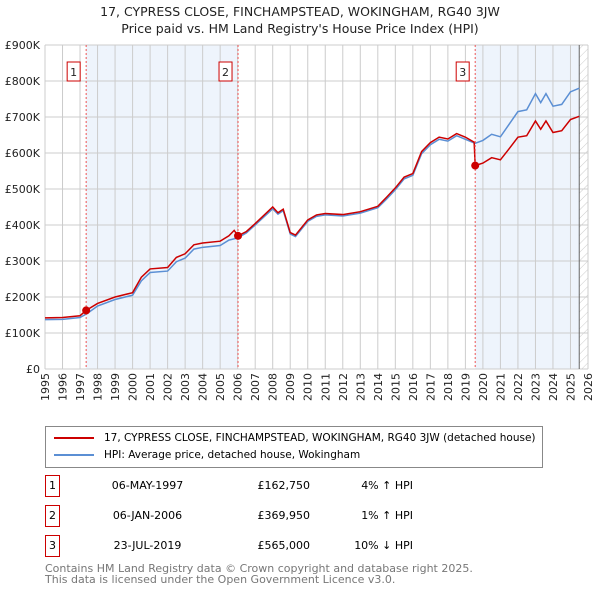  Describe the element at coordinates (115, 387) in the screenshot. I see `x-tick-label: 1999` at that location.